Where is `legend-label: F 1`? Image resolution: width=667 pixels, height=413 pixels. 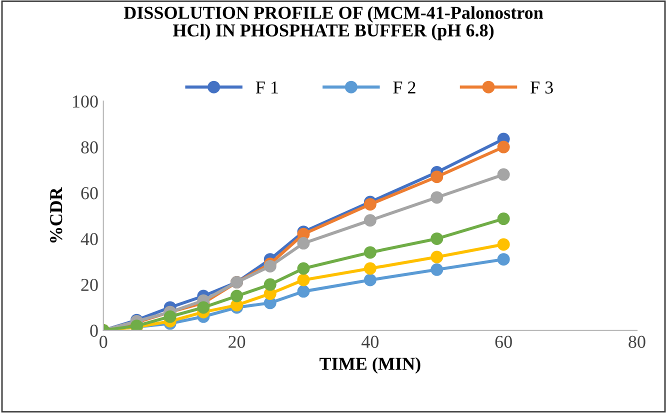
legend-label: F 1 is located at coordinates (267, 87).